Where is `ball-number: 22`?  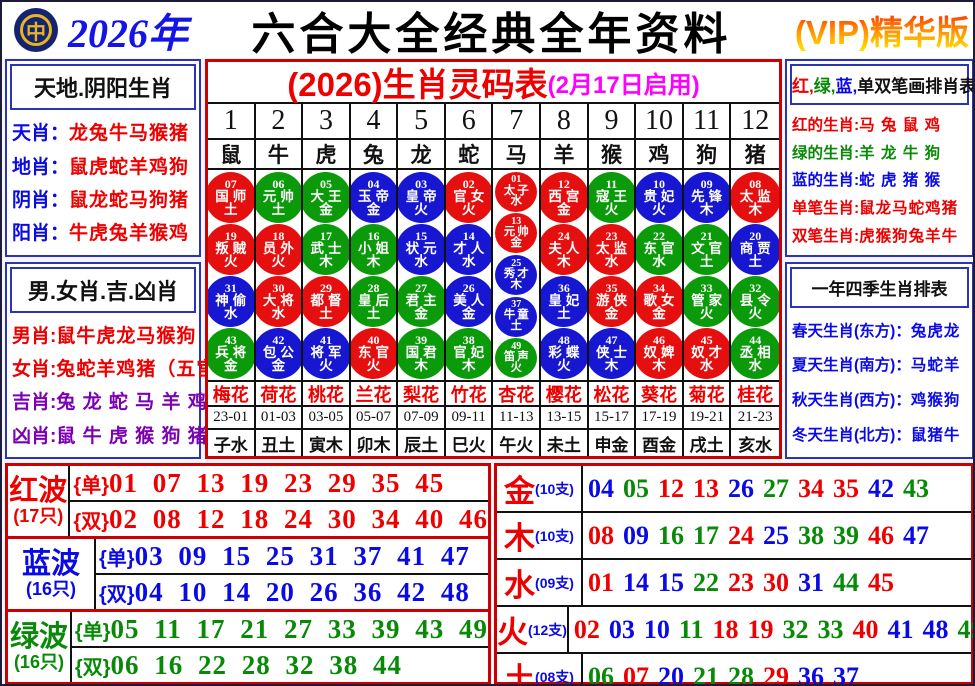
ball-number: 22 is located at coordinates (659, 235).